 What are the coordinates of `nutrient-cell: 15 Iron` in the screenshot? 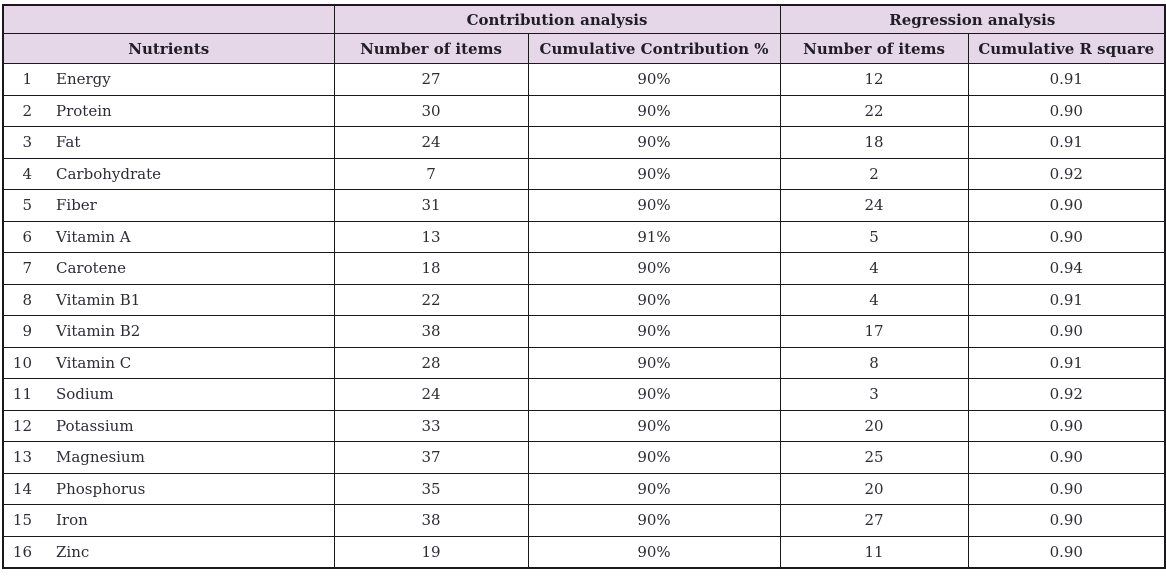 It's located at (168, 520).